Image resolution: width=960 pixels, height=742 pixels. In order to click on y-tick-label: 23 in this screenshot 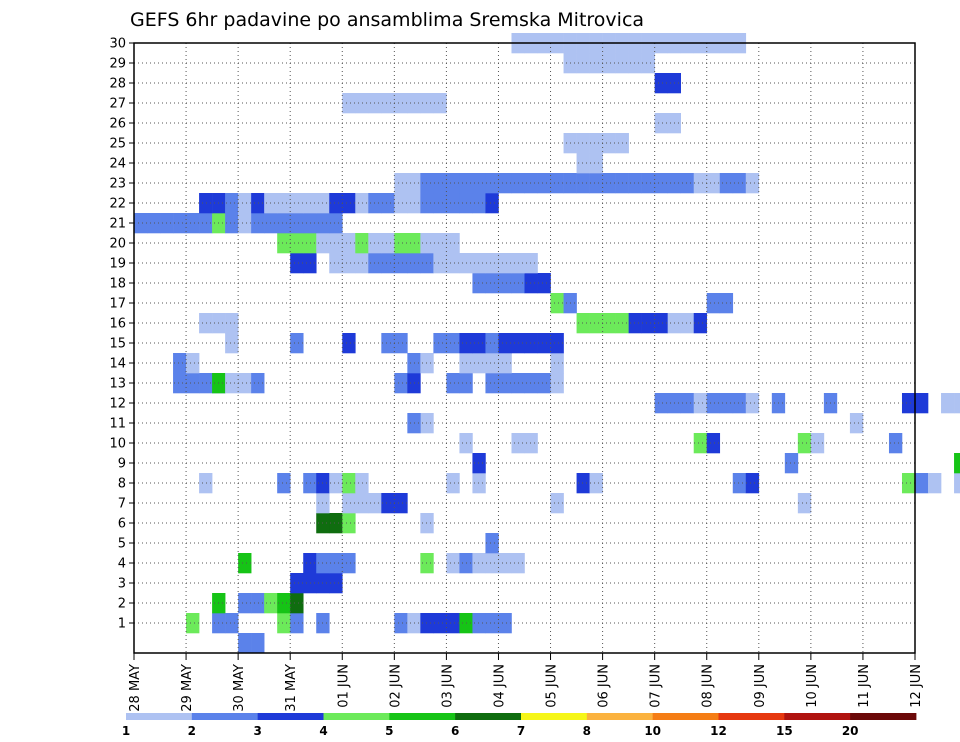, I will do `click(117, 184)`.